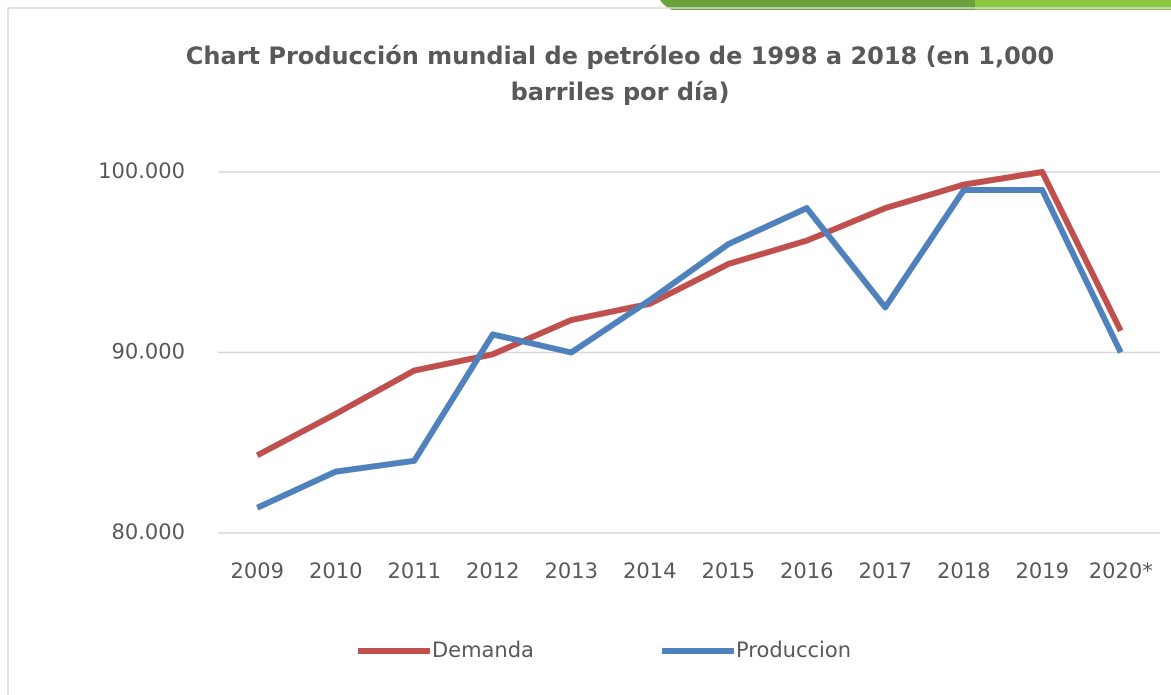 Image resolution: width=1171 pixels, height=695 pixels. I want to click on x-tick-label: 2013, so click(571, 571).